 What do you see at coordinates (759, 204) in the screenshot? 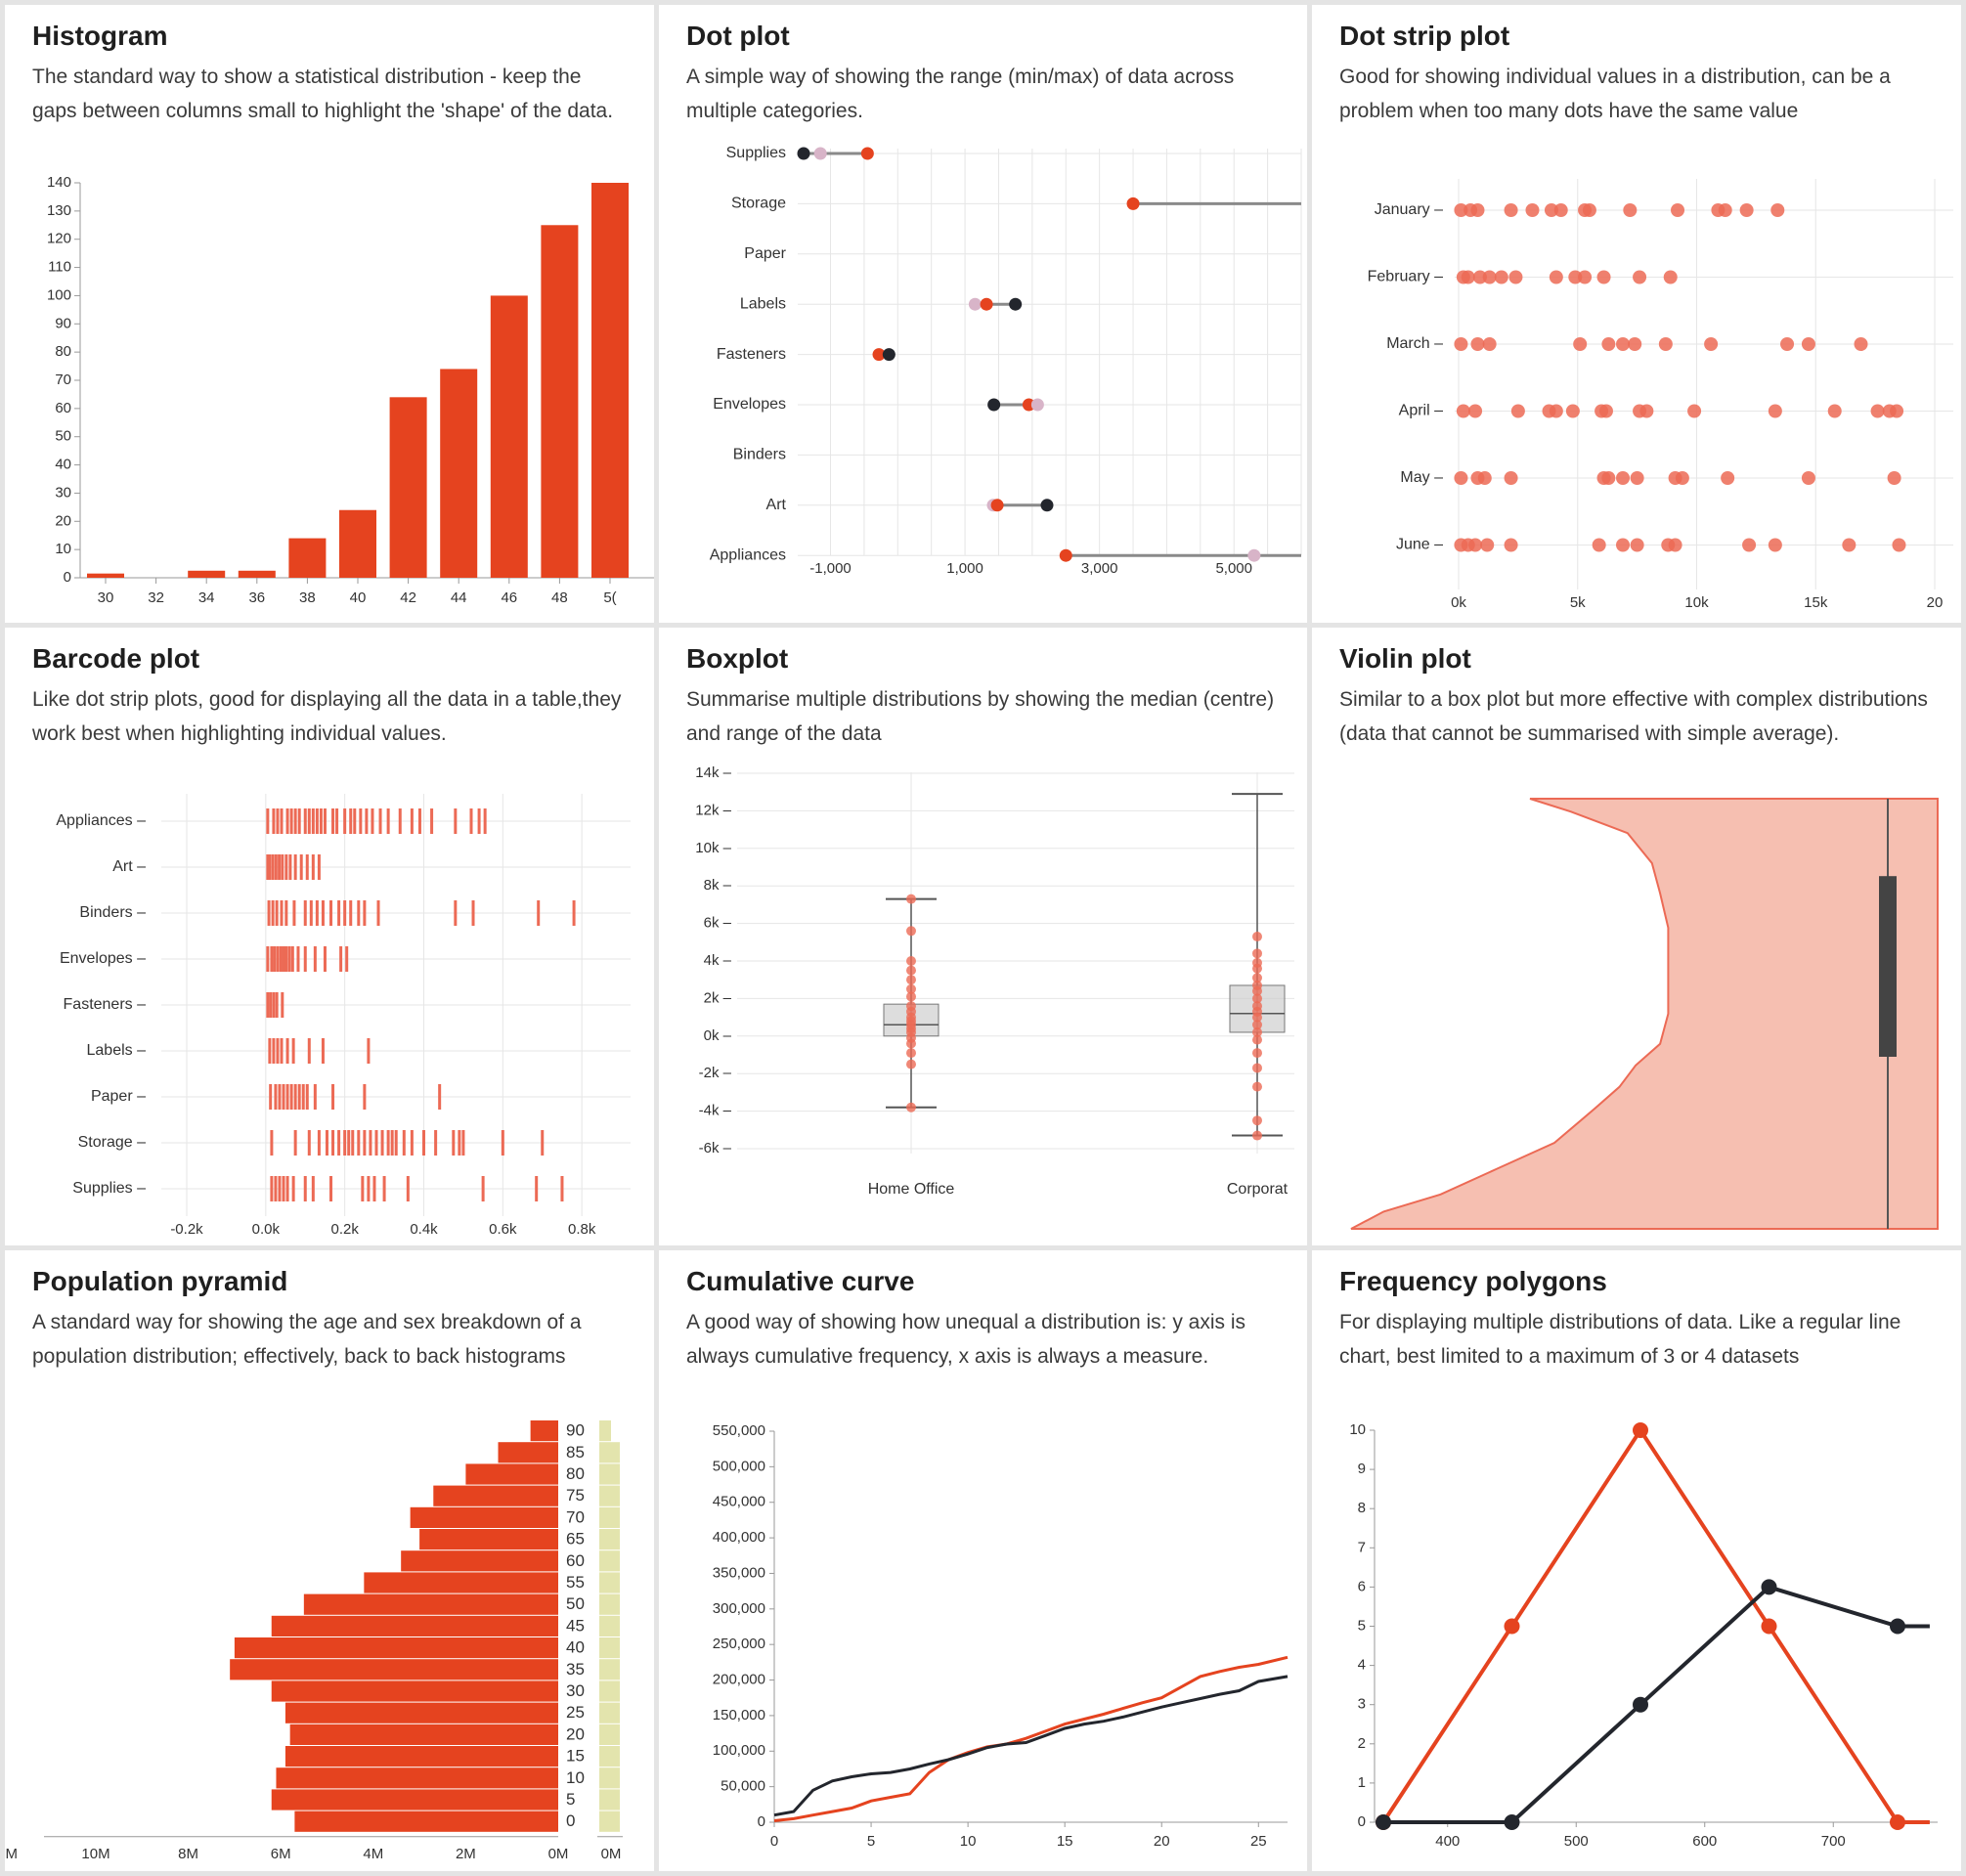
I see `category-label: Storage` at bounding box center [759, 204].